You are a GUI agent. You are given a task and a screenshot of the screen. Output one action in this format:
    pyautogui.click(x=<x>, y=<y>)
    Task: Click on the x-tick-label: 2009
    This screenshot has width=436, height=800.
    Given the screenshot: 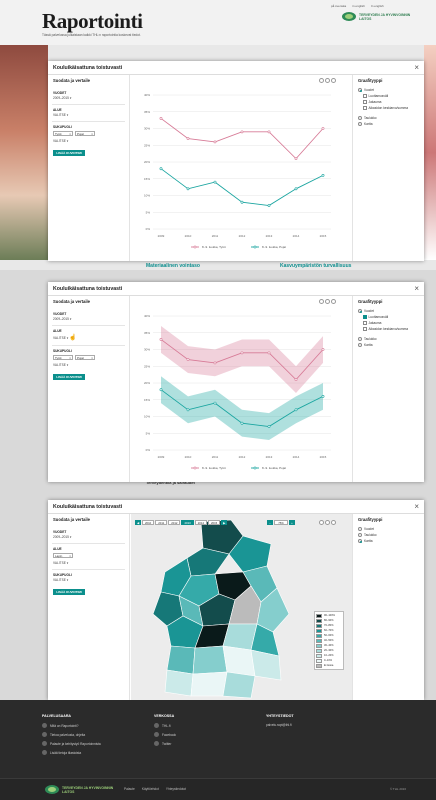 What is the action you would take?
    pyautogui.click(x=161, y=457)
    